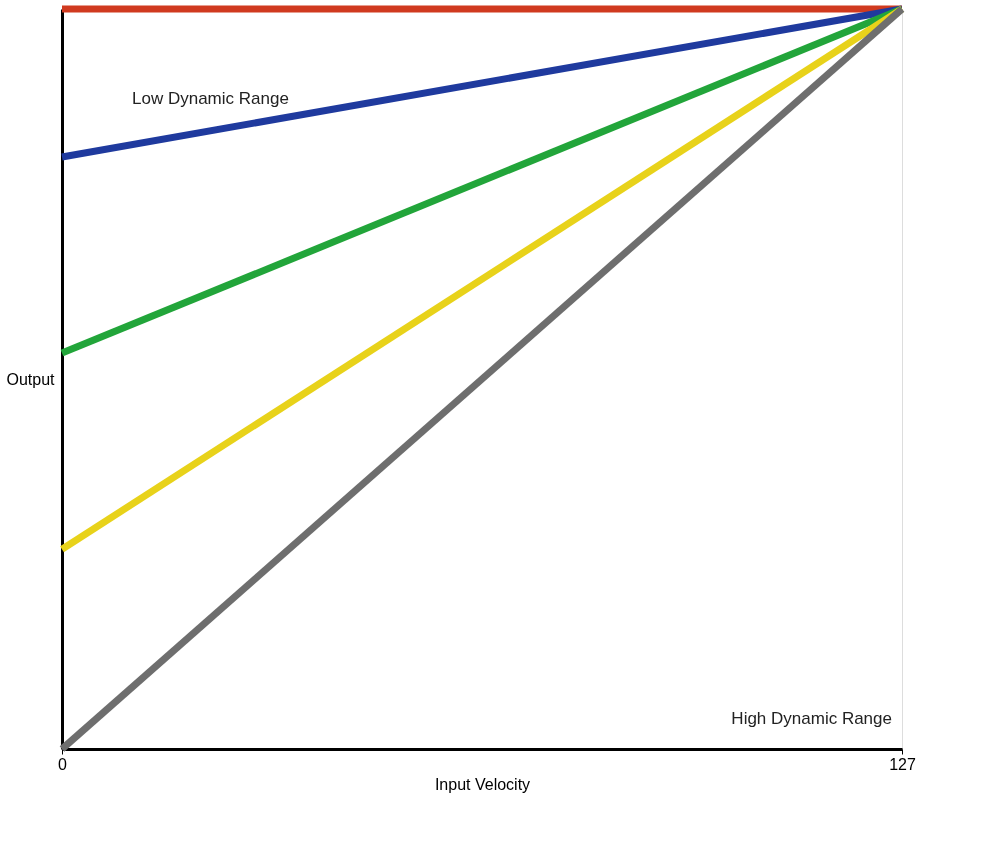  Describe the element at coordinates (482, 784) in the screenshot. I see `x-axis-title: Input Velocity` at that location.